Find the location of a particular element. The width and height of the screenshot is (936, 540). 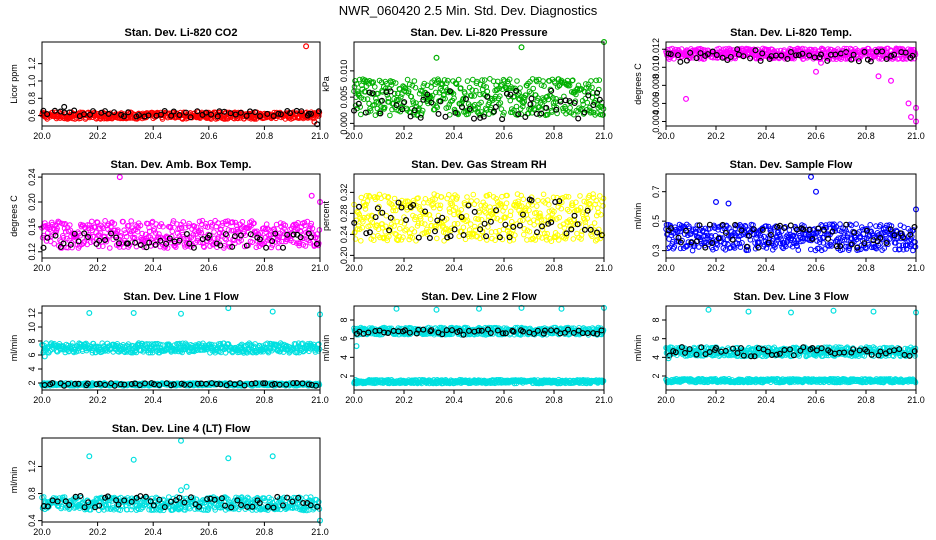

x-tick-label: 20.2 is located at coordinates (98, 400).